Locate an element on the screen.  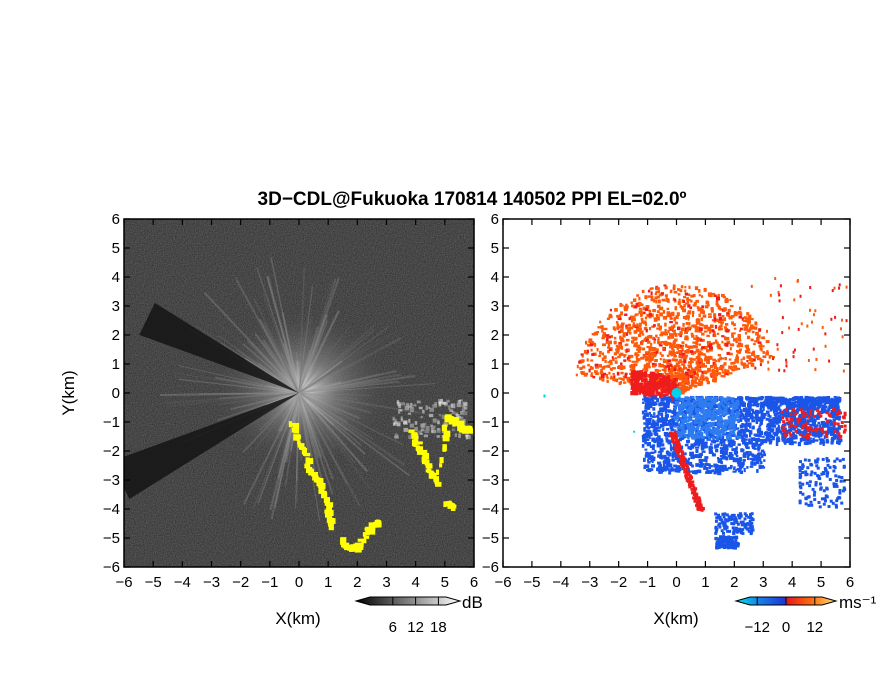
reflectivity-shadow-sector is located at coordinates (219, 347).